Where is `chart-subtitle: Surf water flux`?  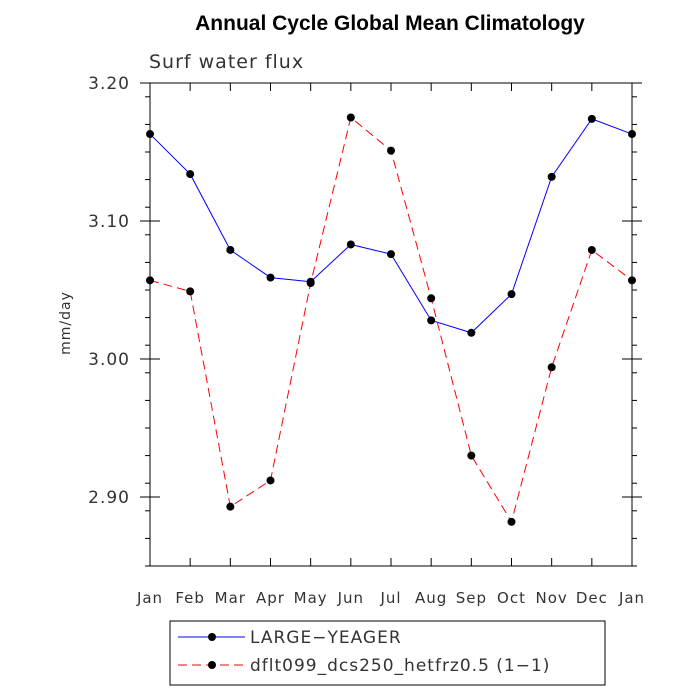 chart-subtitle: Surf water flux is located at coordinates (226, 62).